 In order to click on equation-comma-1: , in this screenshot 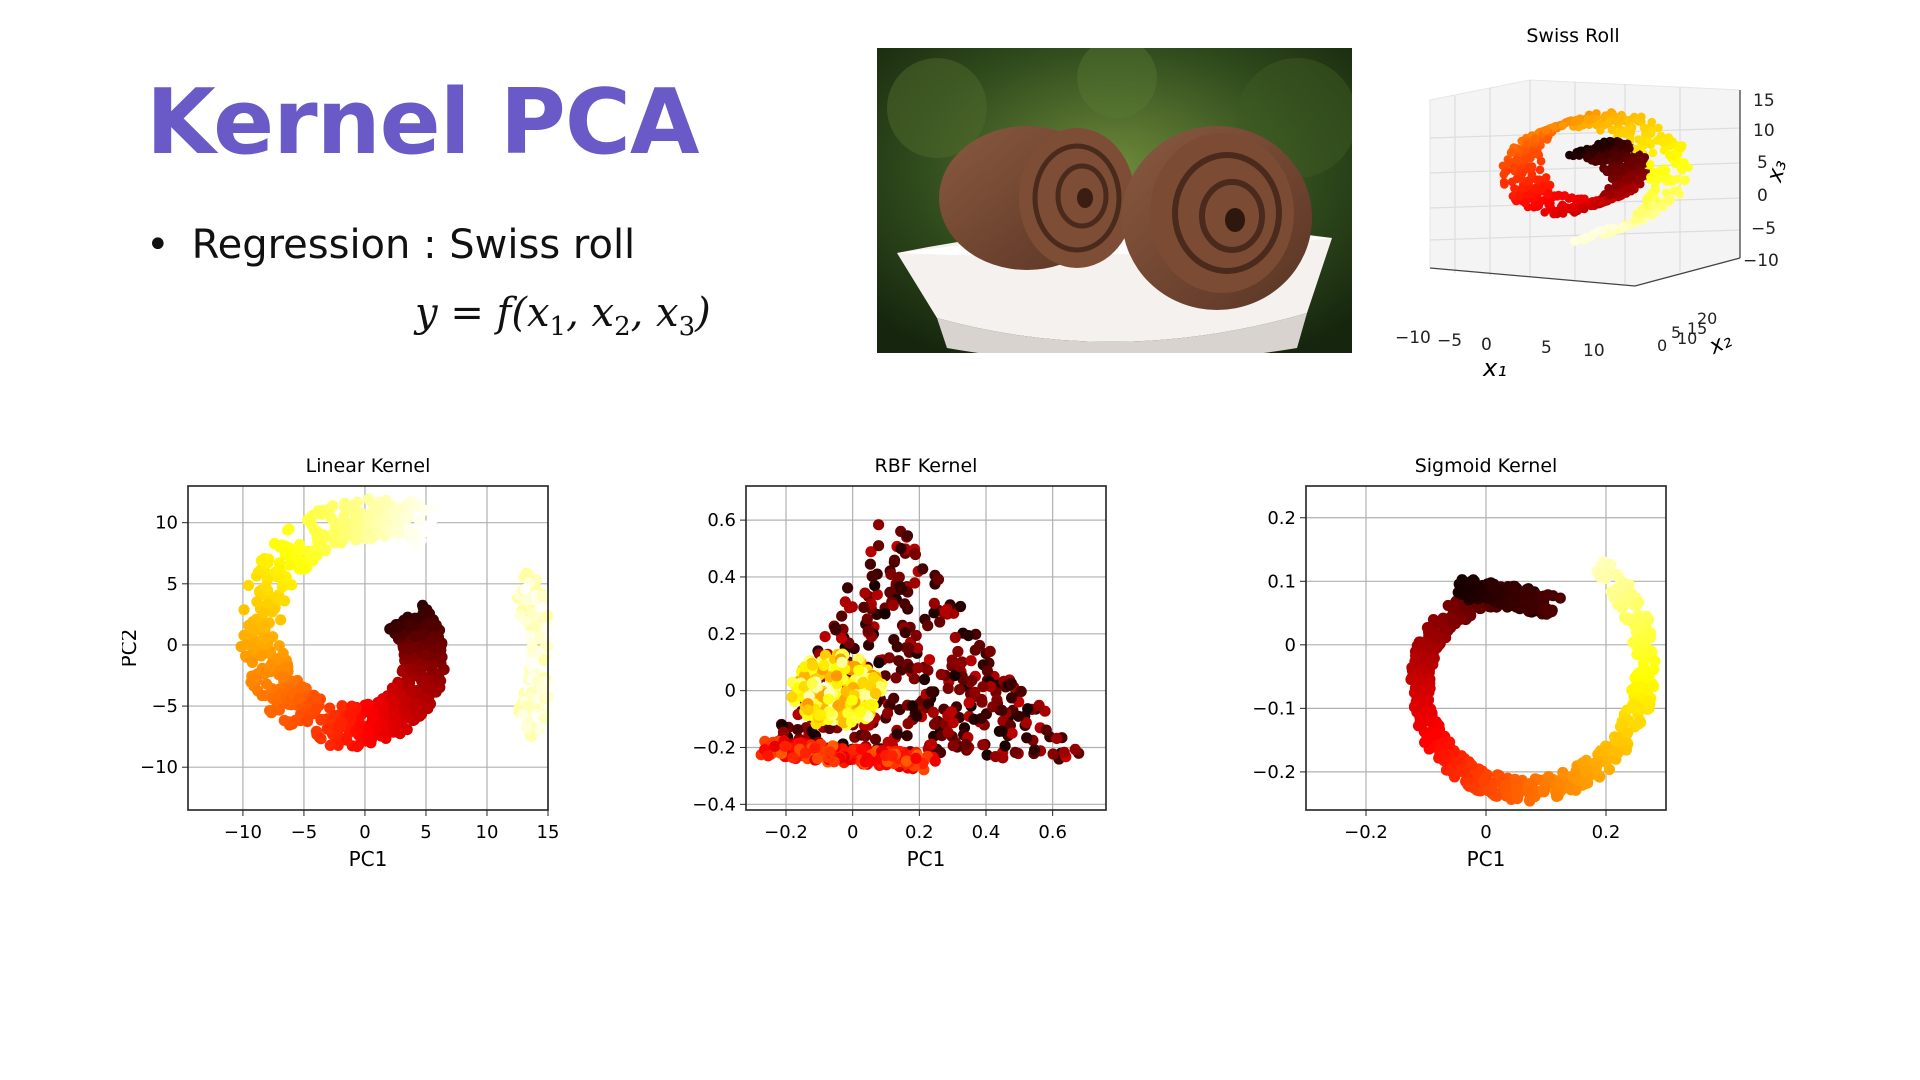, I will do `click(579, 313)`.